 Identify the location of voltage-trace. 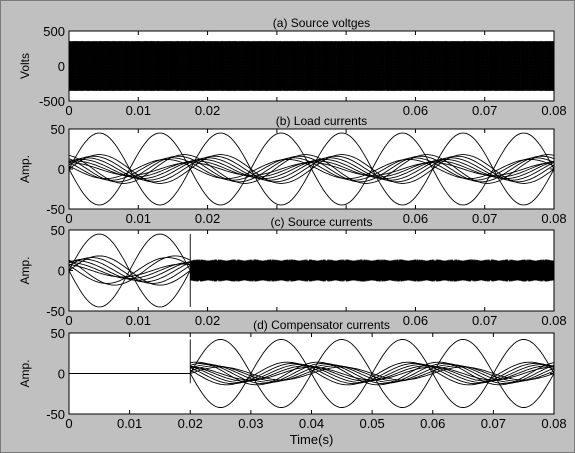
(311, 66).